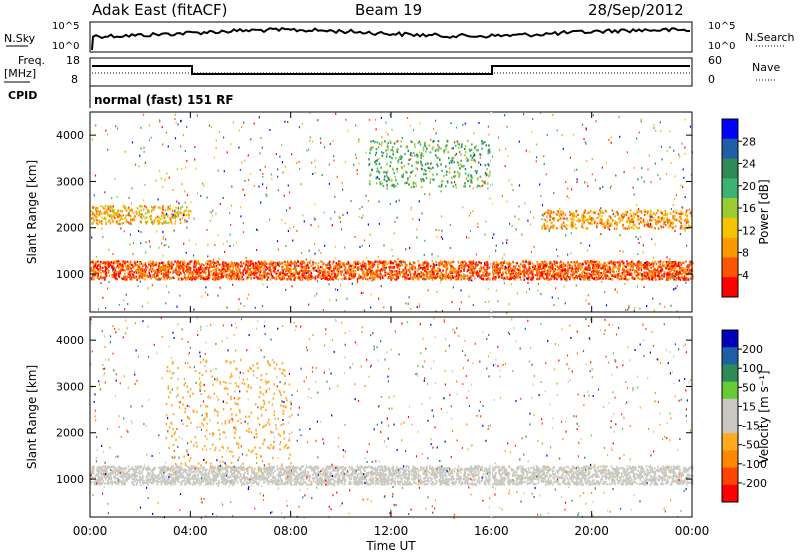 This screenshot has width=800, height=554. Describe the element at coordinates (164, 100) in the screenshot. I see `cpid-value: normal (fast) 151 RF` at that location.